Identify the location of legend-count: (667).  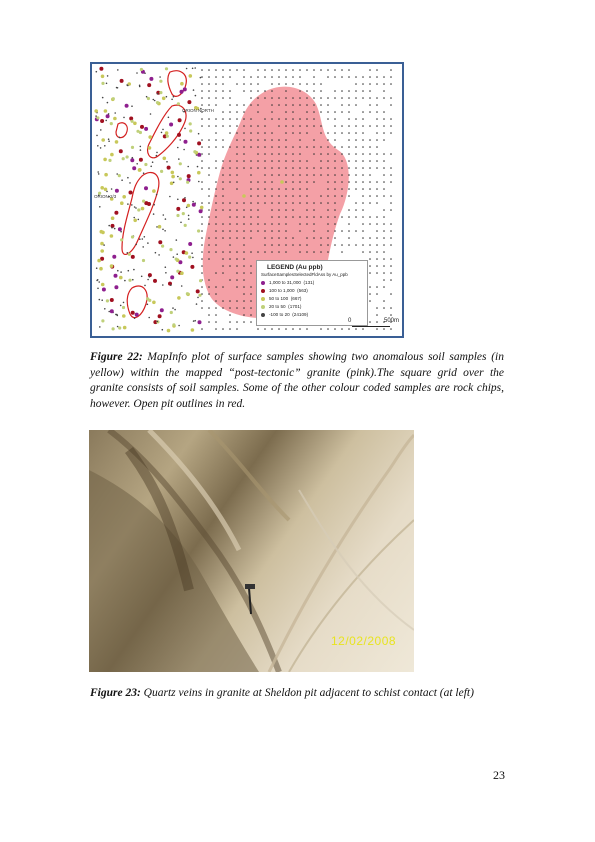
(296, 298).